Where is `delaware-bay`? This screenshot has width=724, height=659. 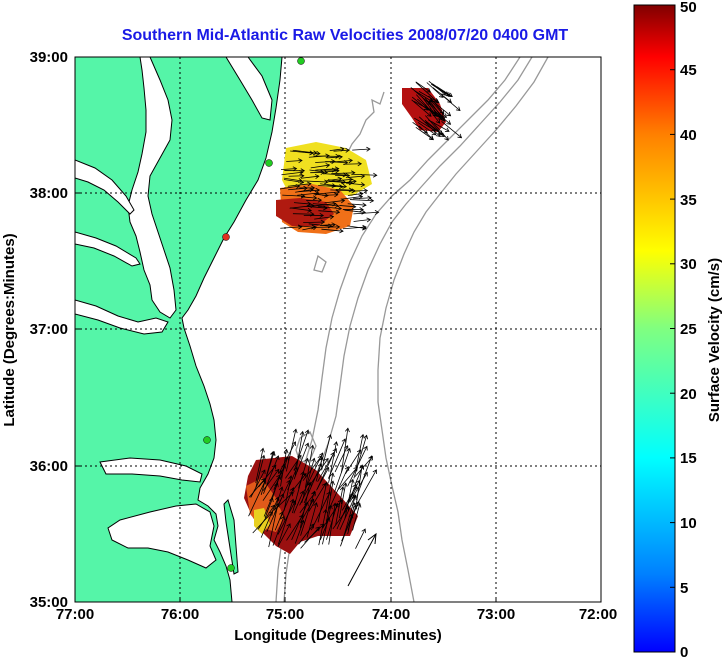
delaware-bay is located at coordinates (249, 89).